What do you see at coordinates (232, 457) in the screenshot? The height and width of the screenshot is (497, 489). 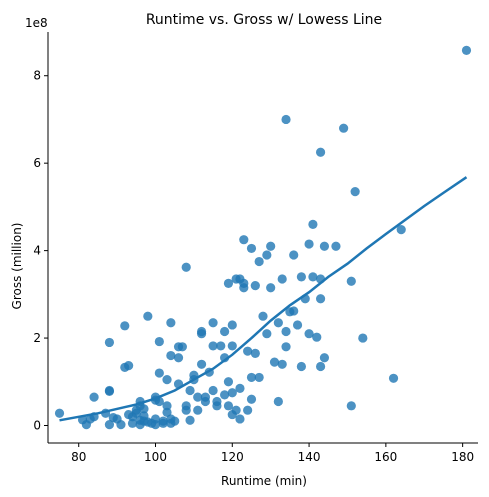 I see `x-tick-label: 120` at bounding box center [232, 457].